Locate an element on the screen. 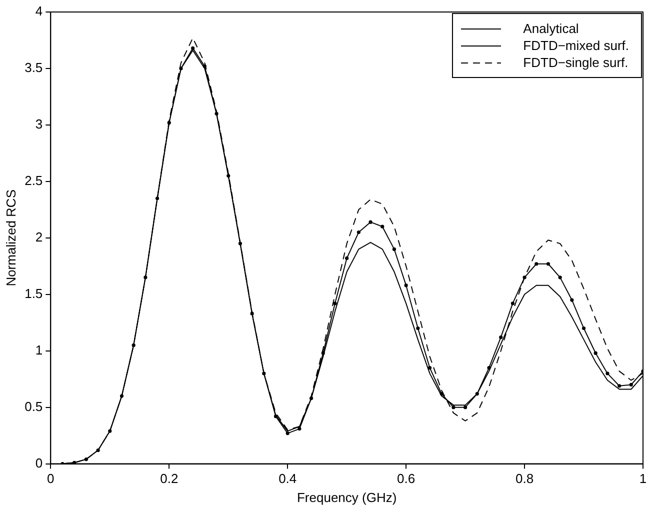 The image size is (652, 508). y-tick-label: 2 is located at coordinates (39, 236).